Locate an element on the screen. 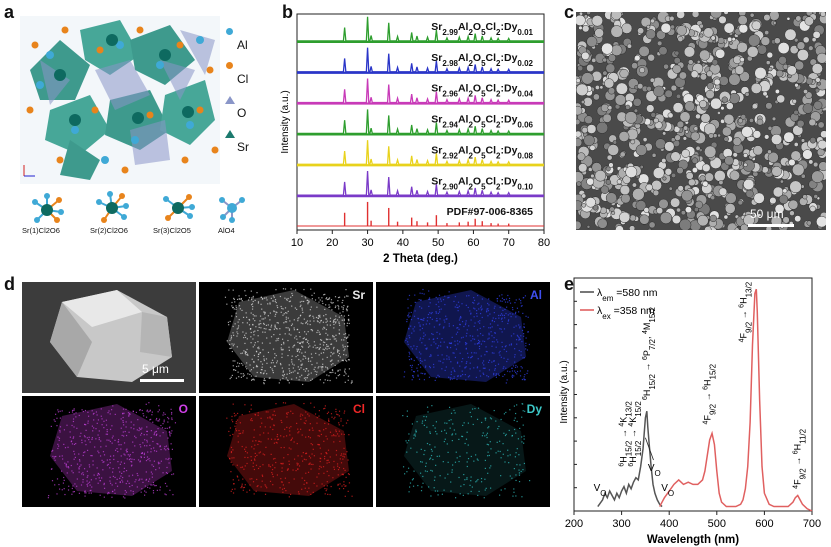  o-triangle-icon is located at coordinates (230, 100).